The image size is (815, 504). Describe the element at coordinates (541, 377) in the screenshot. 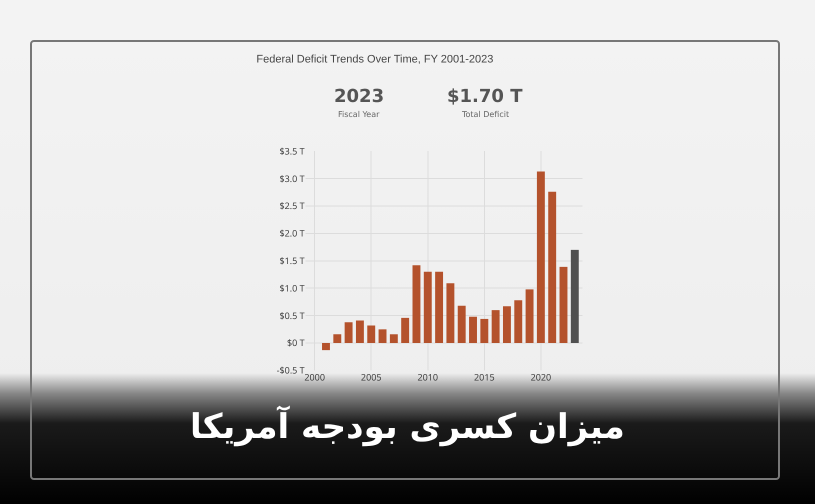

I see `x-tick-label: 2020` at that location.